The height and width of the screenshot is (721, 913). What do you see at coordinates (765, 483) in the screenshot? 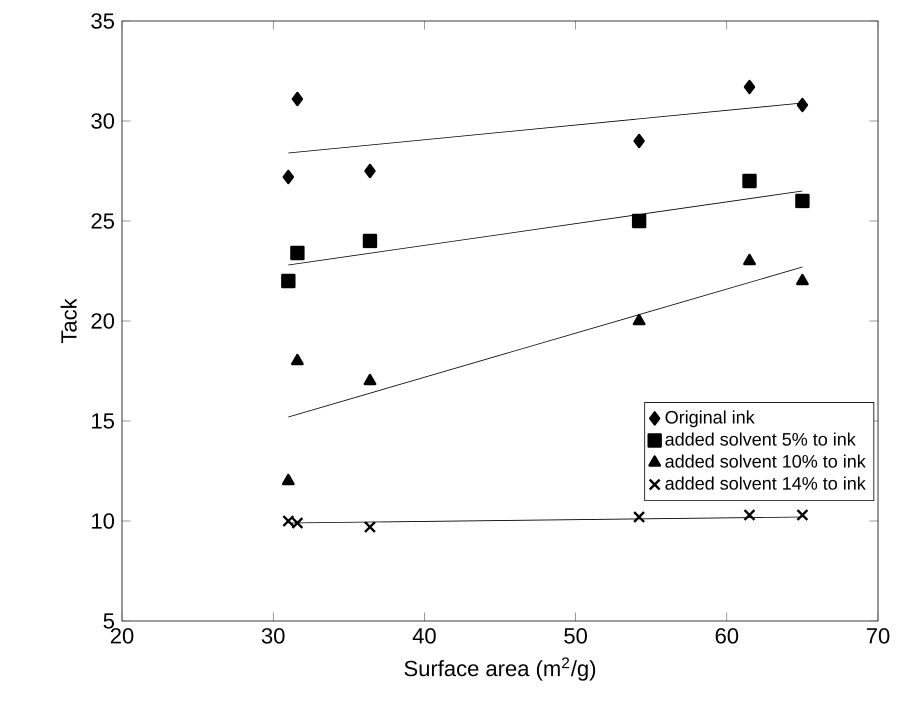
I see `legend-label: added solvent 14% to ink` at bounding box center [765, 483].